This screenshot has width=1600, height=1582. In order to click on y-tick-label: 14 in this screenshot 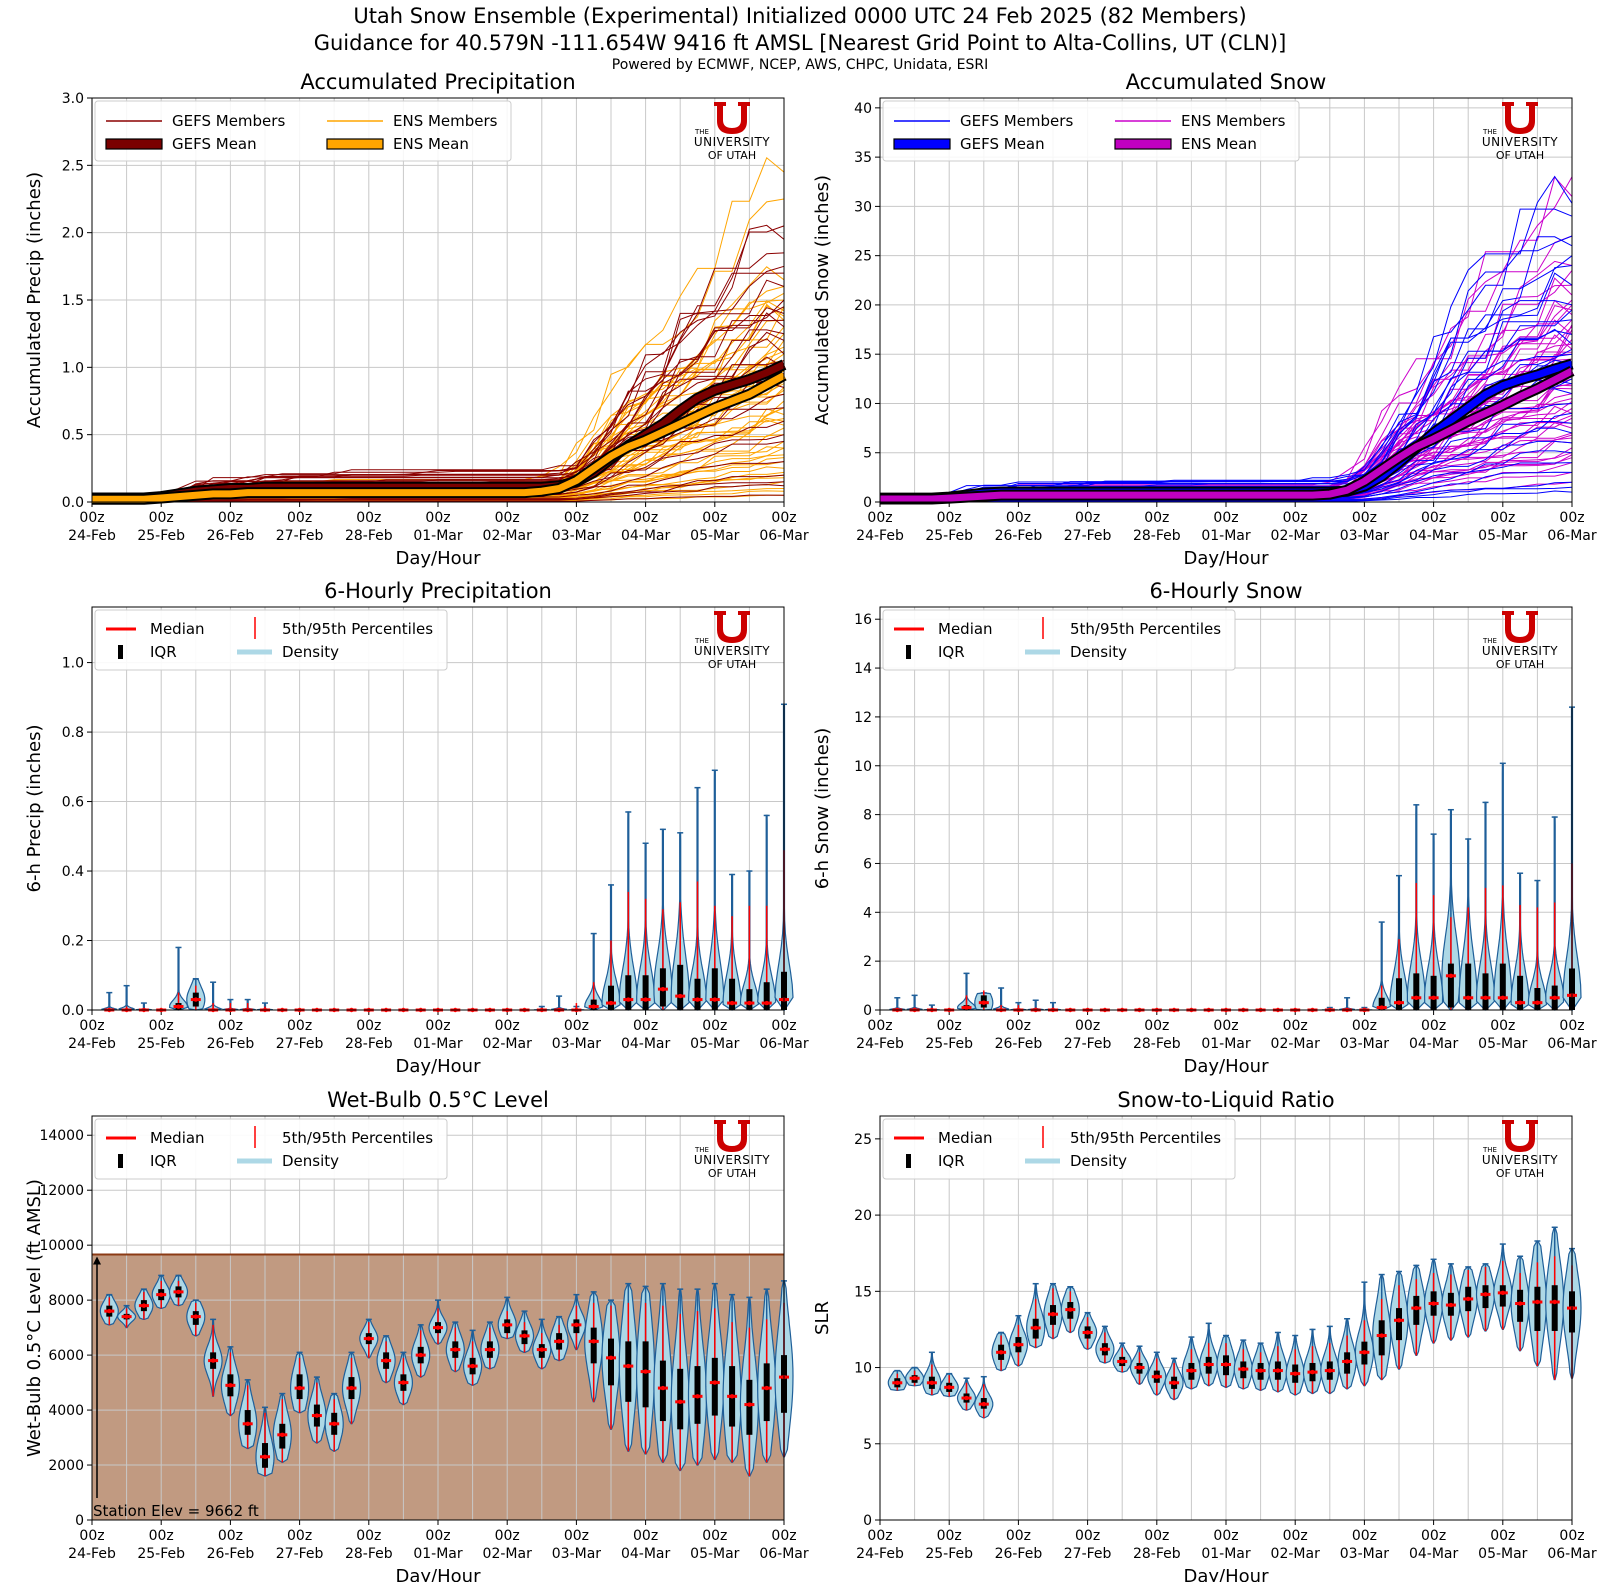, I will do `click(863, 669)`.